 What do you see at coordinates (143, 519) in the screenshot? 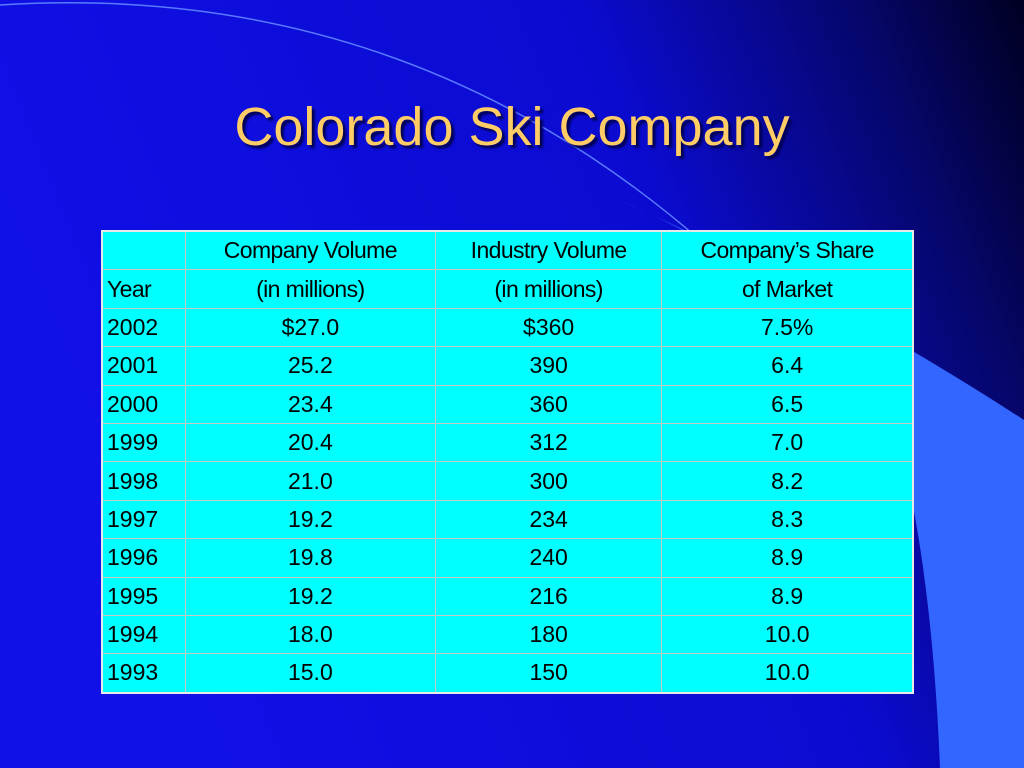
I see `table-cell: 1997` at bounding box center [143, 519].